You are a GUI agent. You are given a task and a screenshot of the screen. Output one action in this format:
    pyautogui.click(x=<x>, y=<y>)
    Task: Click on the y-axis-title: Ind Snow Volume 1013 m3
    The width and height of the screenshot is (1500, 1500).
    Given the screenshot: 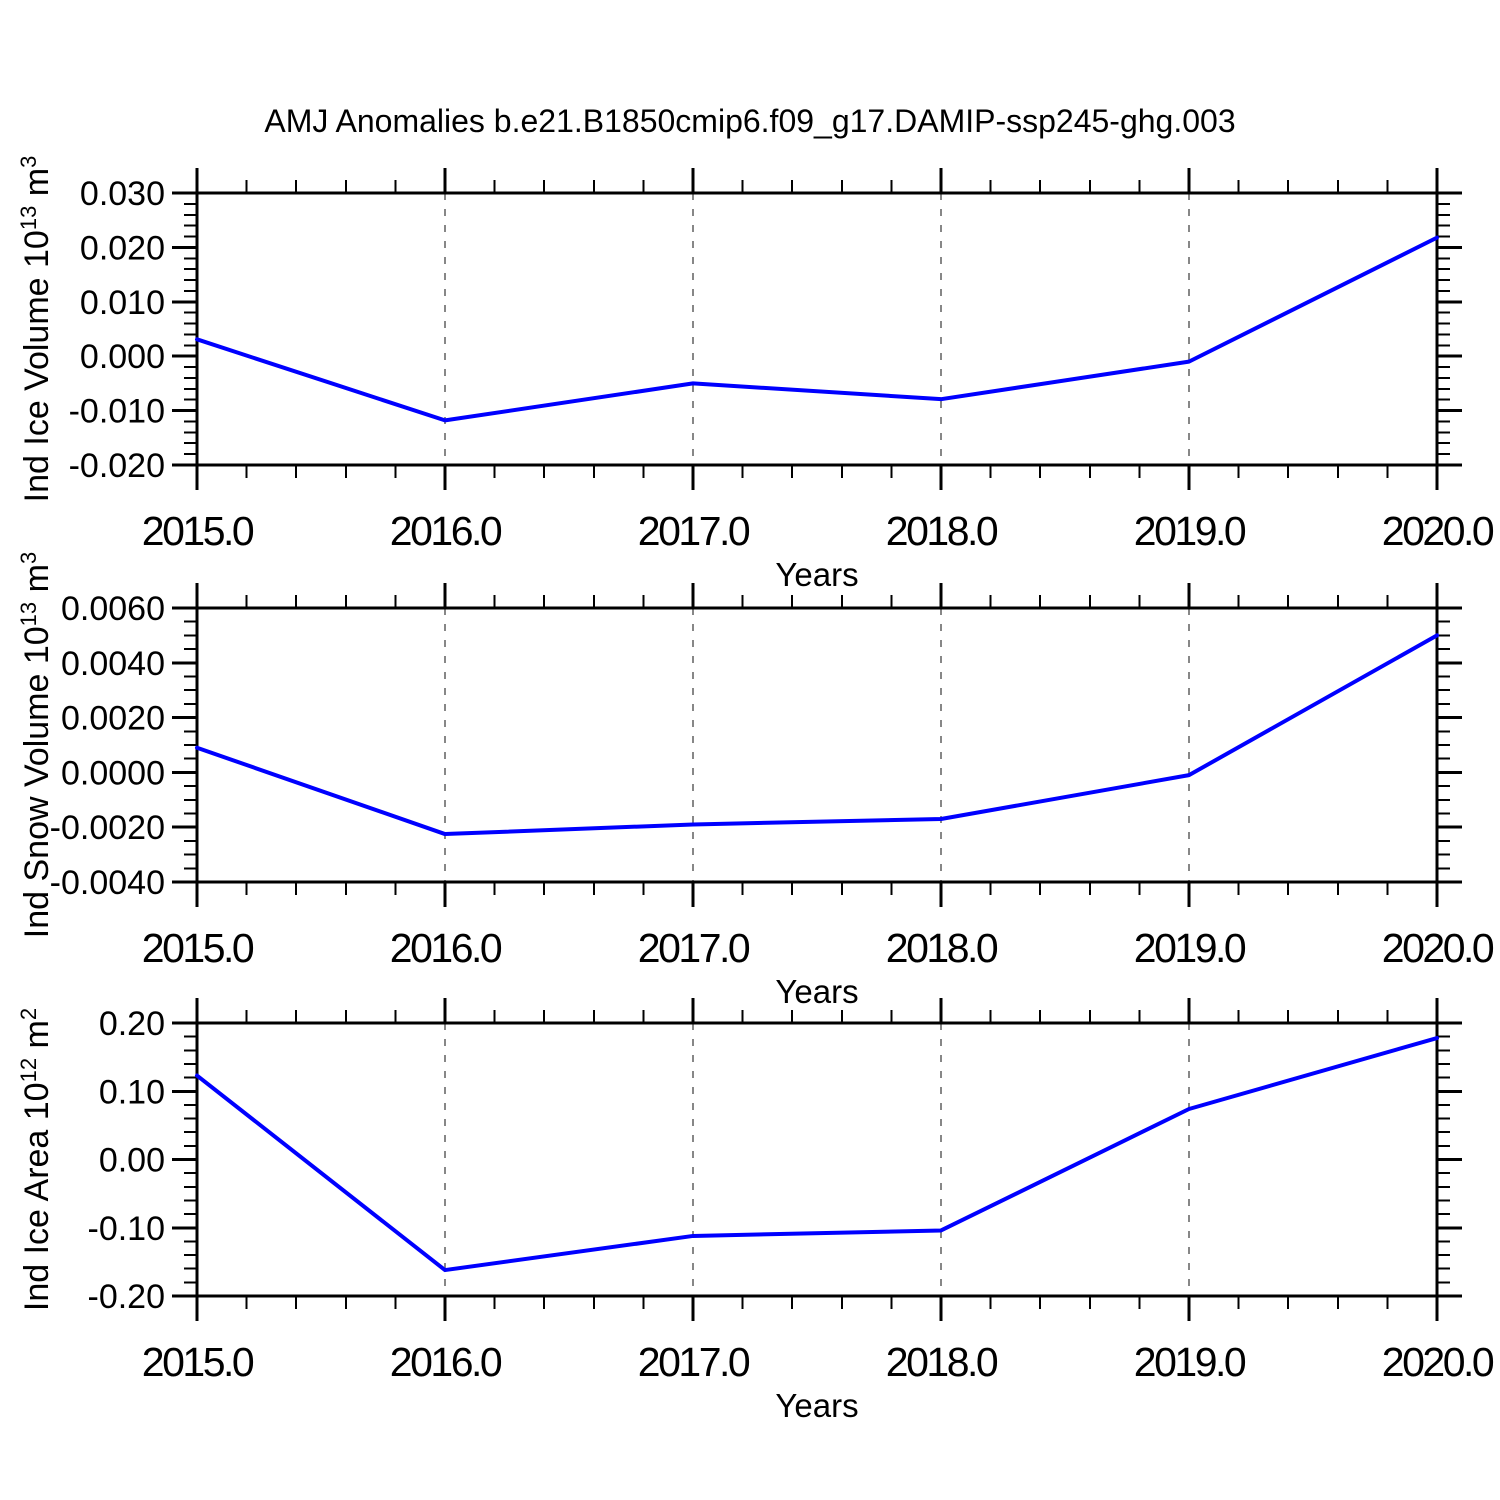 What is the action you would take?
    pyautogui.click(x=36, y=745)
    